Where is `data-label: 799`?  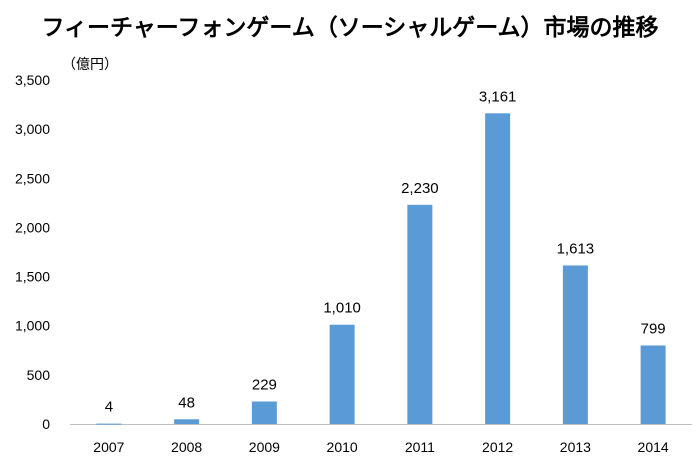
data-label: 799 is located at coordinates (653, 328).